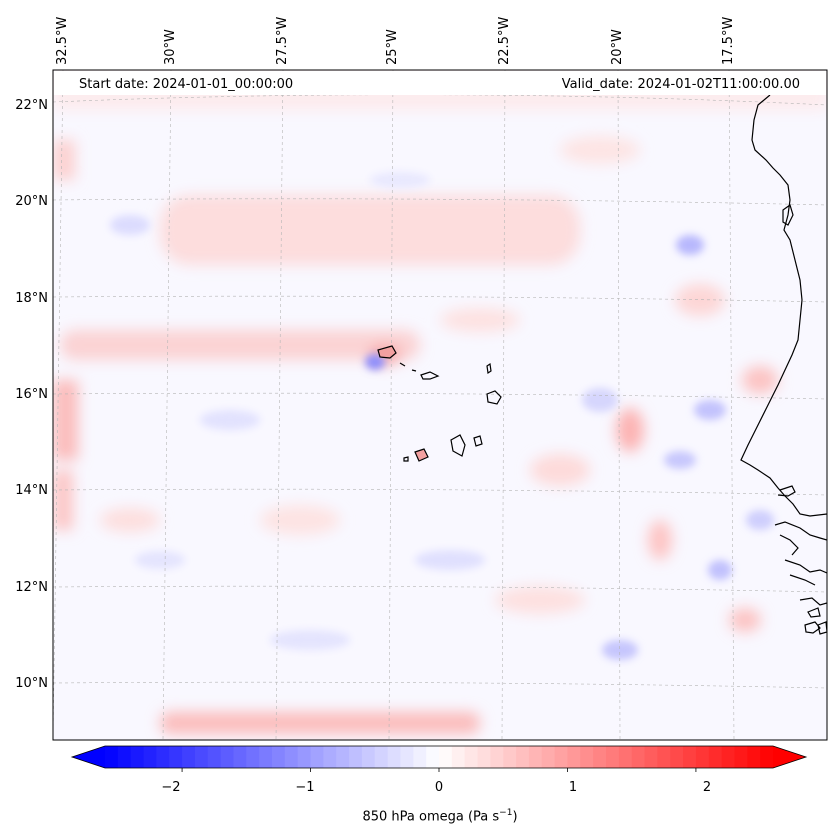  Describe the element at coordinates (305, 787) in the screenshot. I see `colorbar-tick-label: −1` at that location.